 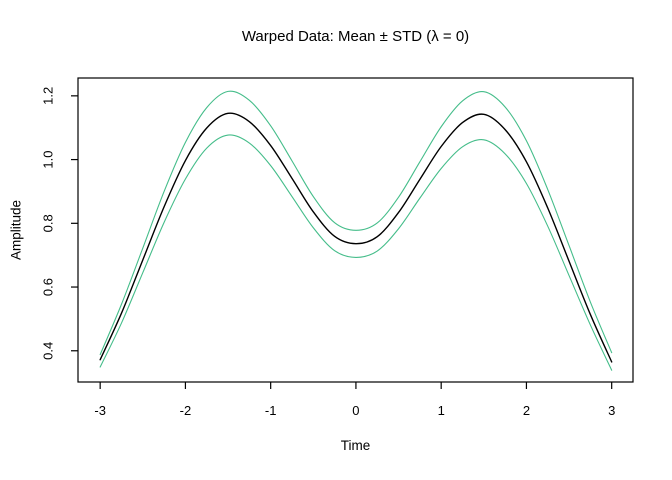 I want to click on x-tick-label: -2, so click(x=186, y=410).